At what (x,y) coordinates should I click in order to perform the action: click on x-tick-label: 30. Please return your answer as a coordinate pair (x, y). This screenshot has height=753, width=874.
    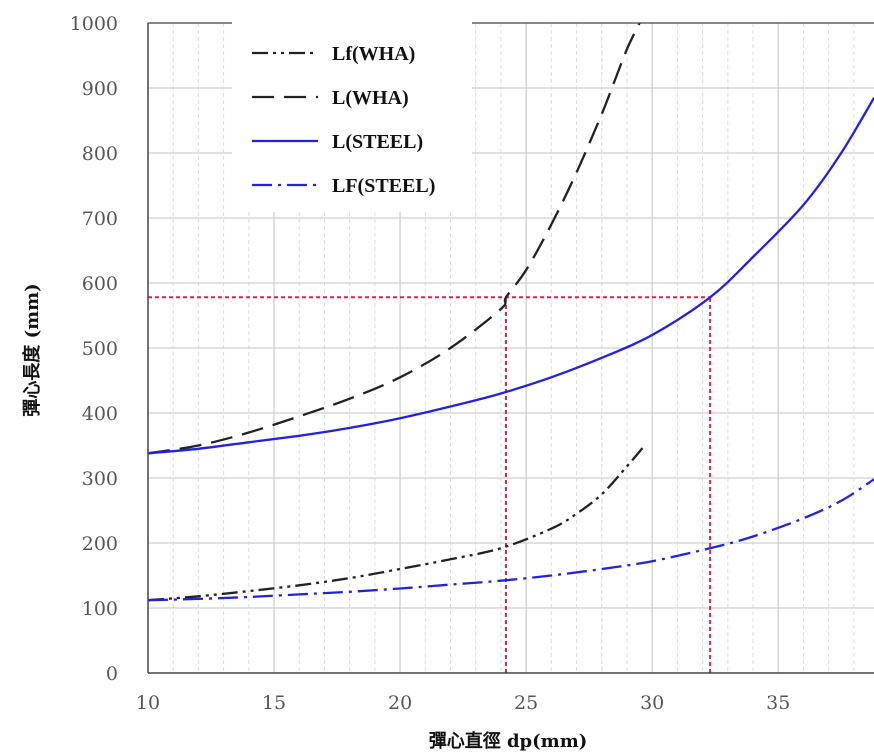
    Looking at the image, I should click on (652, 703).